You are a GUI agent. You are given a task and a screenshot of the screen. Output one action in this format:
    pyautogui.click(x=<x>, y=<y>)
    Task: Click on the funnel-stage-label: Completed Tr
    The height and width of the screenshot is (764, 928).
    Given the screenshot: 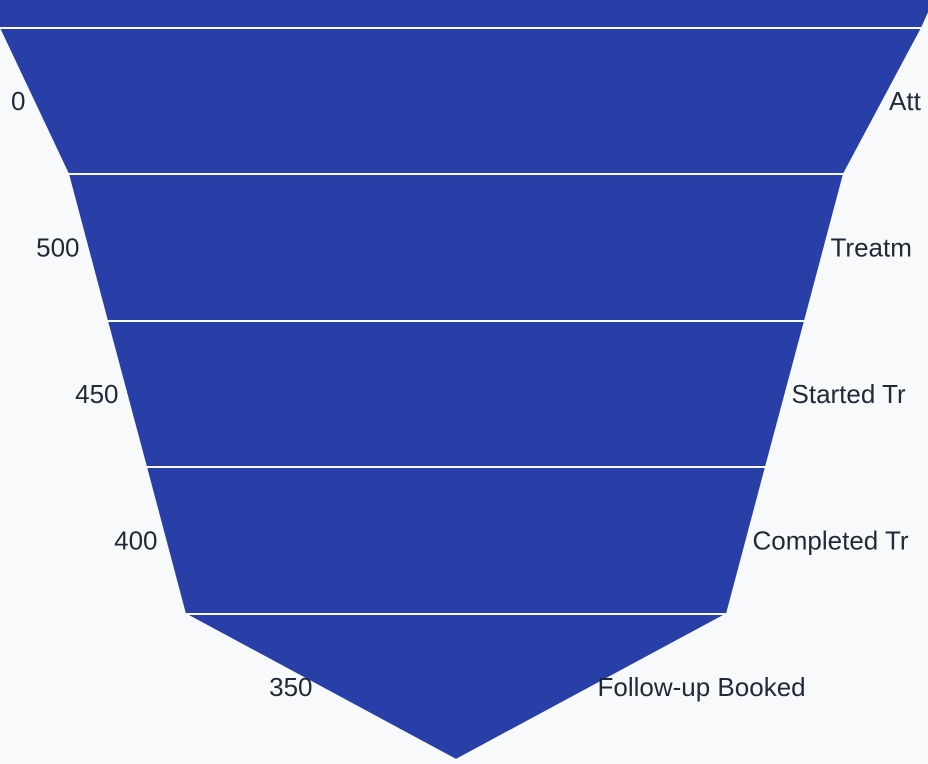 What is the action you would take?
    pyautogui.click(x=831, y=541)
    